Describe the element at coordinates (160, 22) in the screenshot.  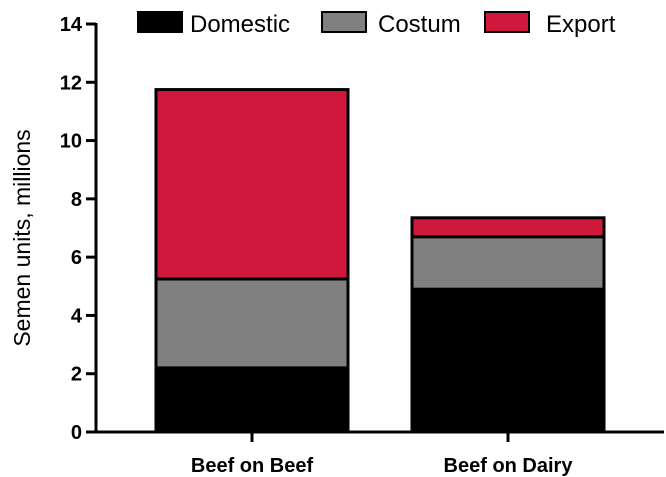
I see `legend-swatch-domestic` at that location.